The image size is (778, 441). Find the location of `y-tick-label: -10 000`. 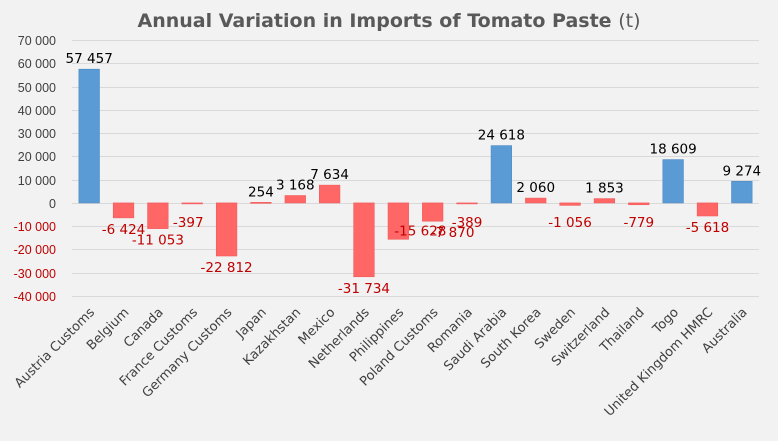

y-tick-label: -10 000 is located at coordinates (35, 227).